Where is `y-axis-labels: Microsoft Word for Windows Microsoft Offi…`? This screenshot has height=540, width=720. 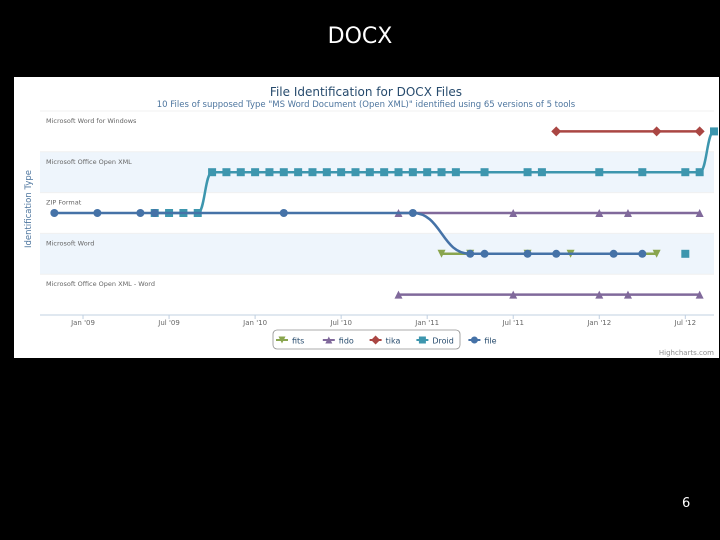 y-axis-labels: Microsoft Word for Windows Microsoft Offi… is located at coordinates (100, 202).